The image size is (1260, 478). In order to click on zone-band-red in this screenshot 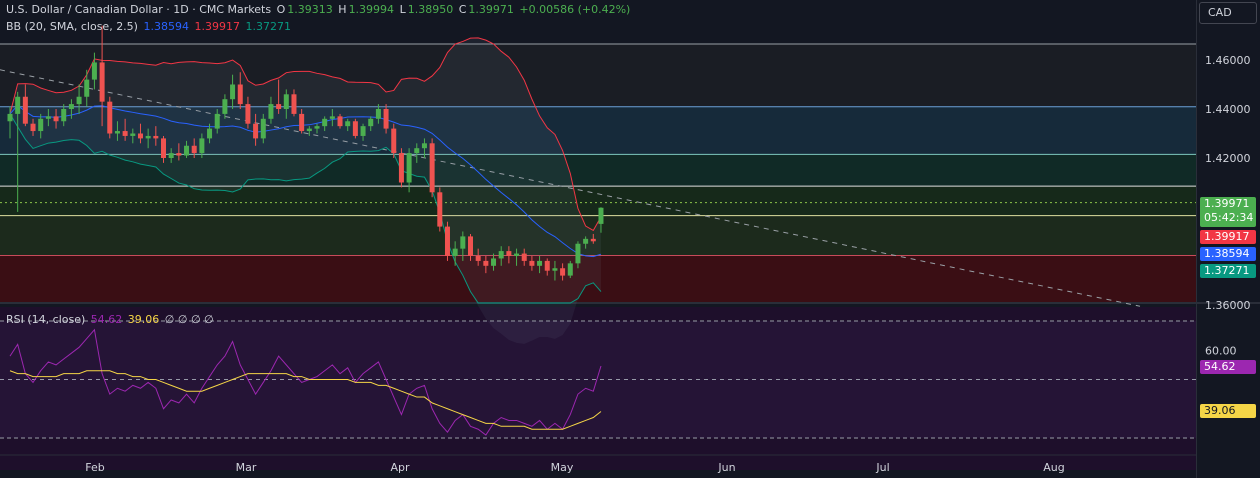, I will do `click(598, 279)`.